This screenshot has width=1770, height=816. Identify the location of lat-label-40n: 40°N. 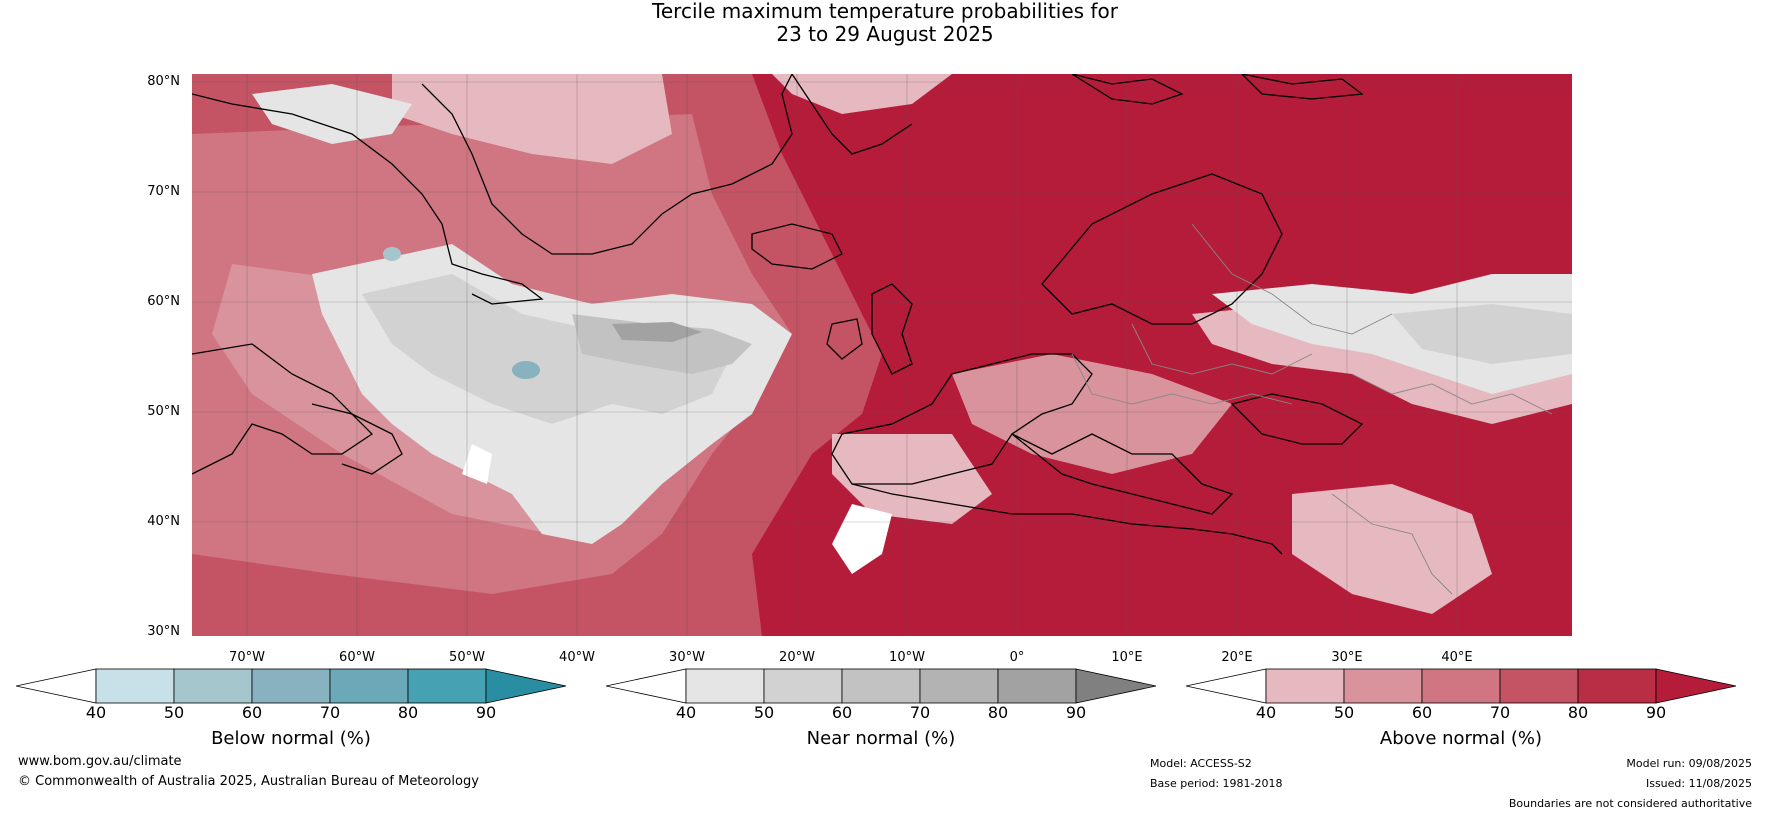
(163, 521).